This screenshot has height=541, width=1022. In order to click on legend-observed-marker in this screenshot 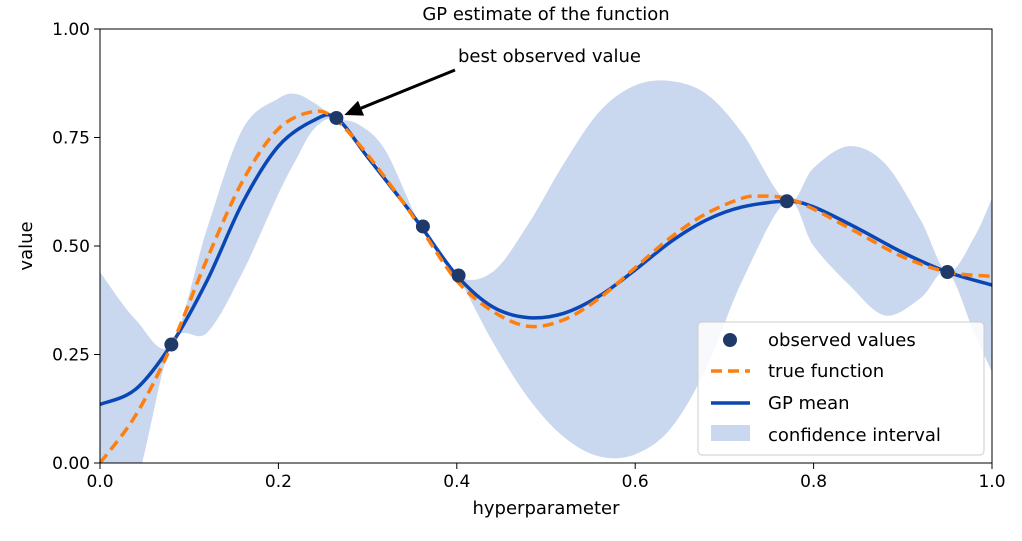, I will do `click(730, 340)`.